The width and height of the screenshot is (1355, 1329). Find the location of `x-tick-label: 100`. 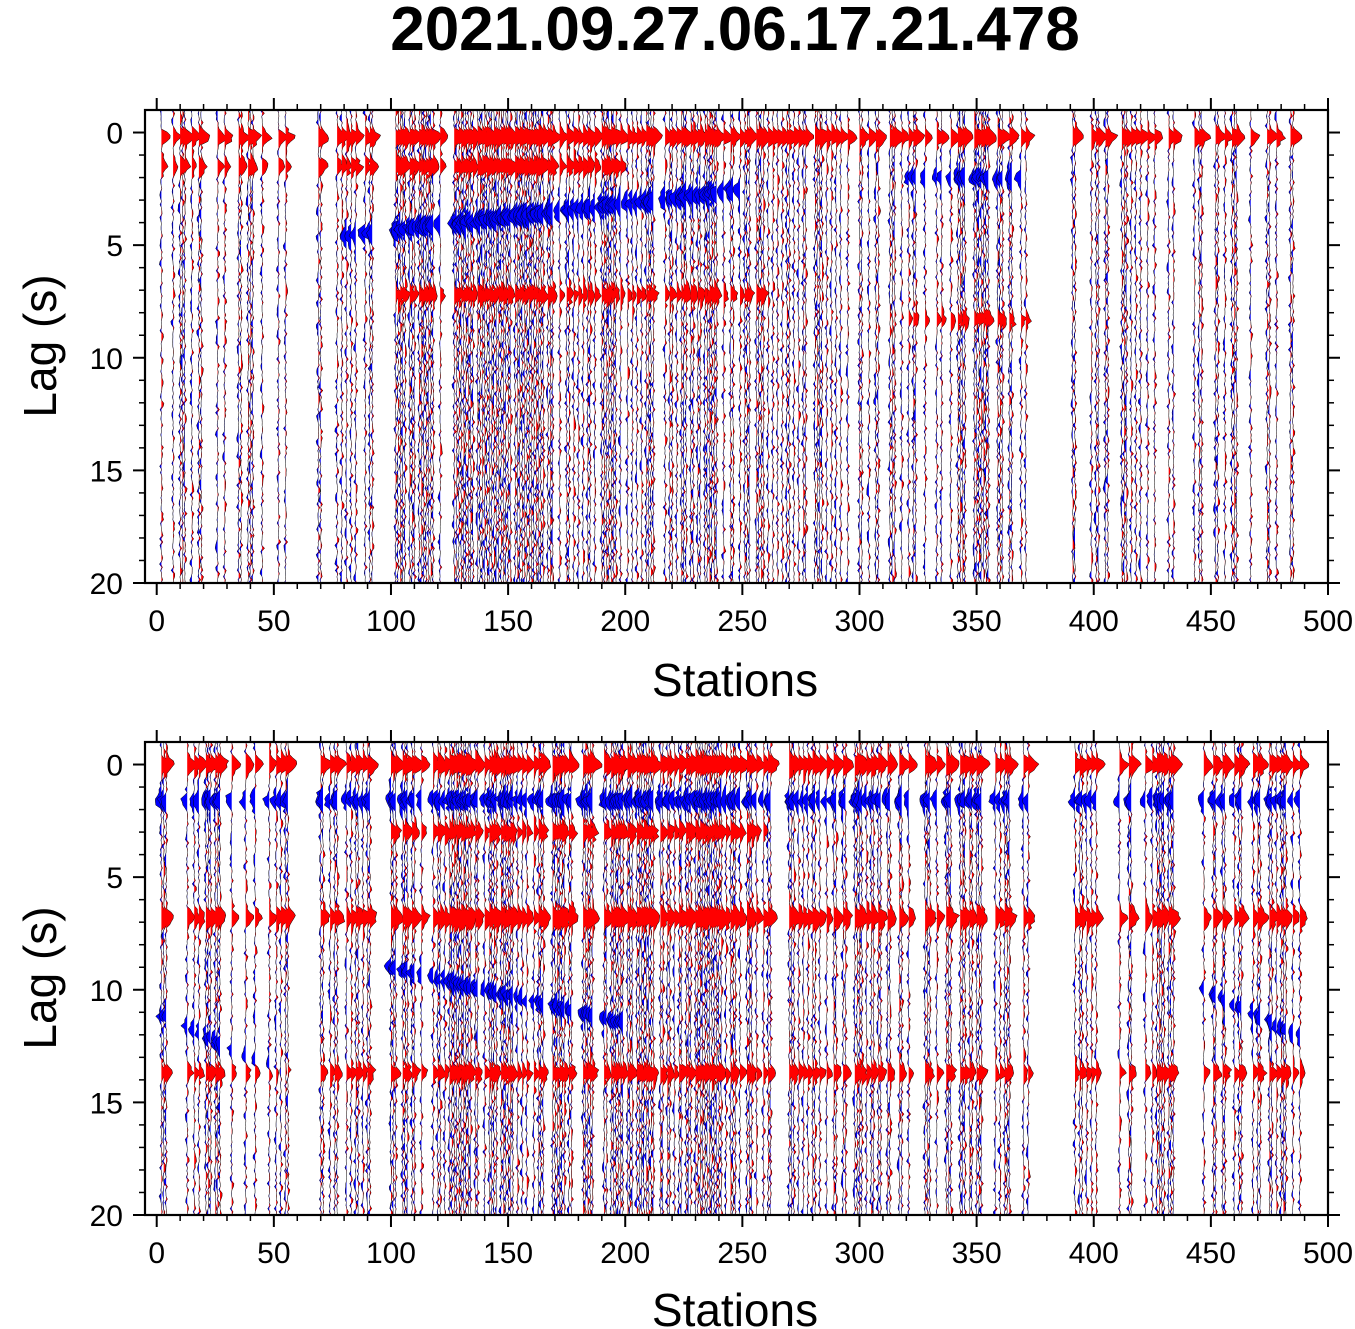

x-tick-label: 100 is located at coordinates (391, 1253).